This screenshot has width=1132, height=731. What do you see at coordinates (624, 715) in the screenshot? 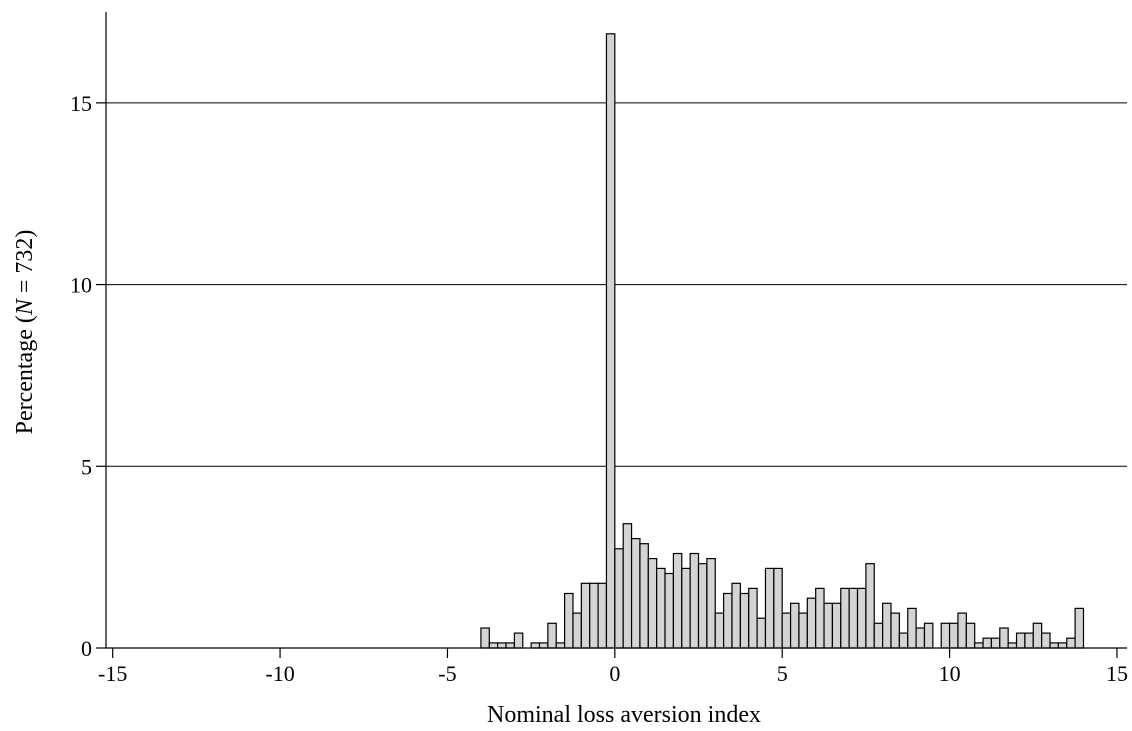
I see `x-axis-title: Nominal loss aversion index` at bounding box center [624, 715].